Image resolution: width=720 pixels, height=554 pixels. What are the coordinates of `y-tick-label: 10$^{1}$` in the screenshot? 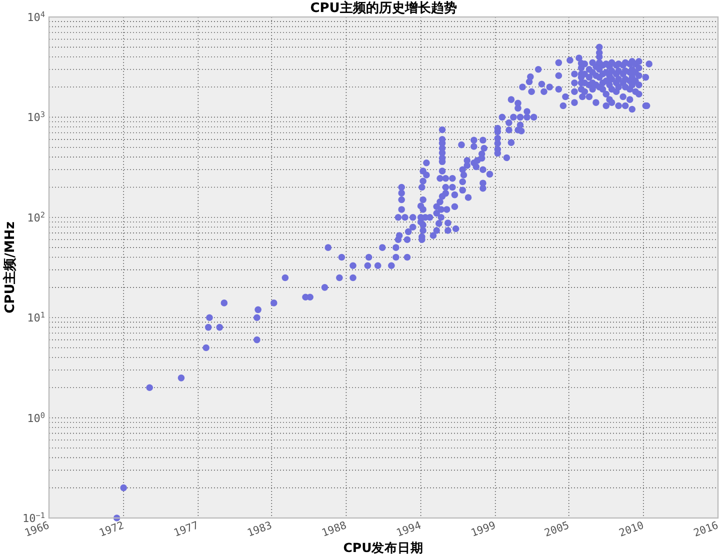 It's located at (36, 317).